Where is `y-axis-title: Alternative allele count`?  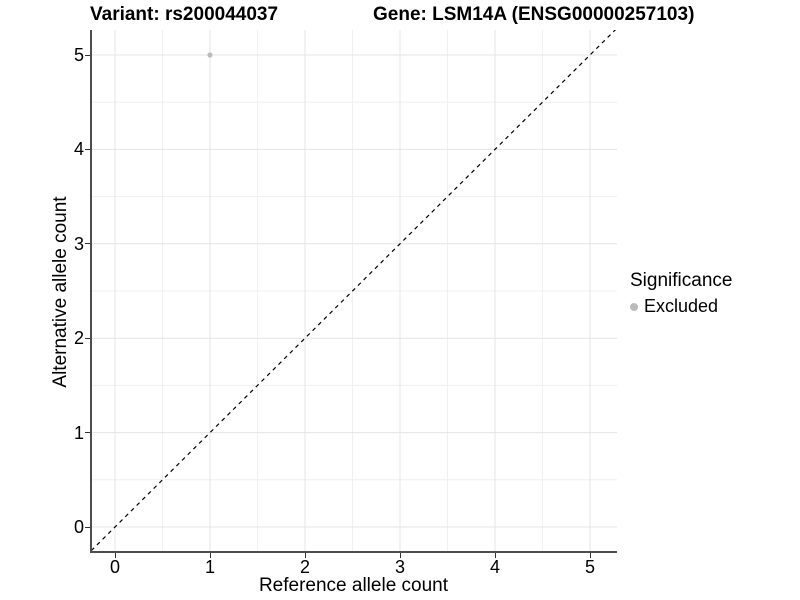 y-axis-title: Alternative allele count is located at coordinates (60, 292).